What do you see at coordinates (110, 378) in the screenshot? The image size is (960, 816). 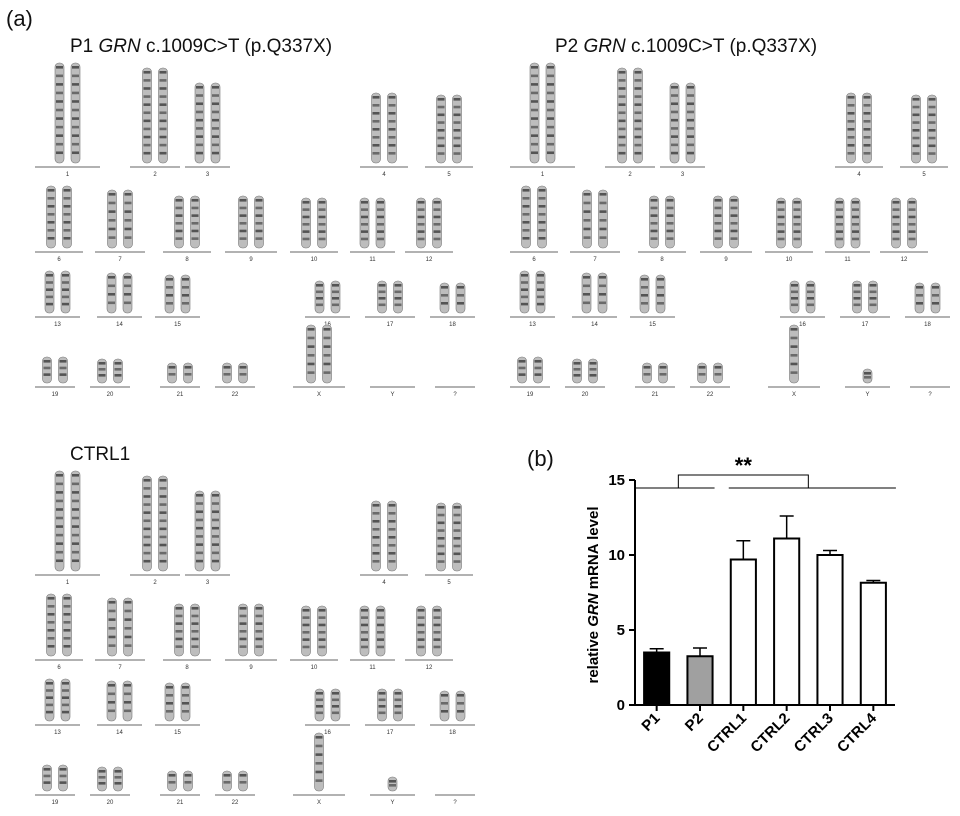 I see `chromosome-pair-20: 20` at bounding box center [110, 378].